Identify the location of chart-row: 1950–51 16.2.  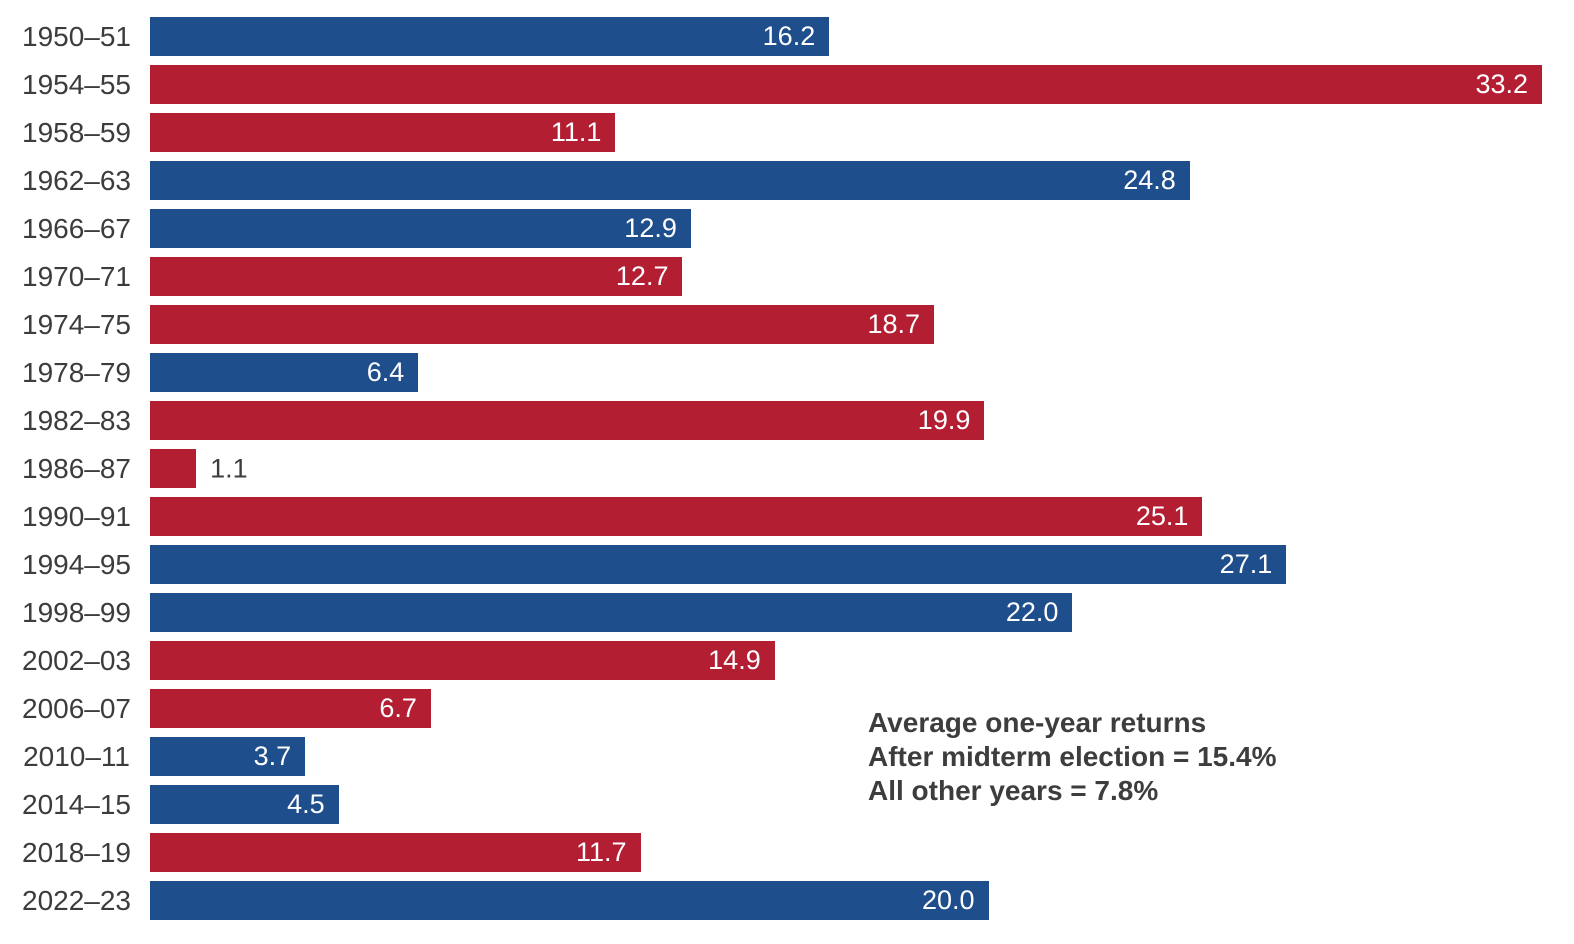
(782, 36).